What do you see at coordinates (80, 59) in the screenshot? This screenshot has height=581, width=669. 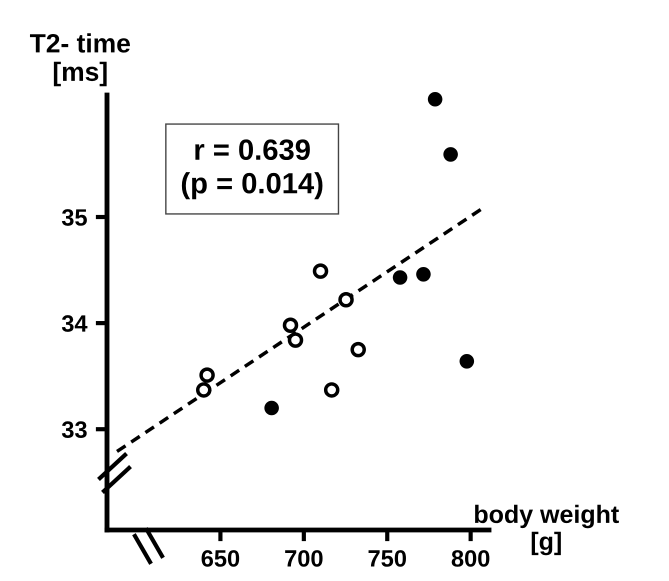 I see `y-axis-title: T2- time [ms]` at bounding box center [80, 59].